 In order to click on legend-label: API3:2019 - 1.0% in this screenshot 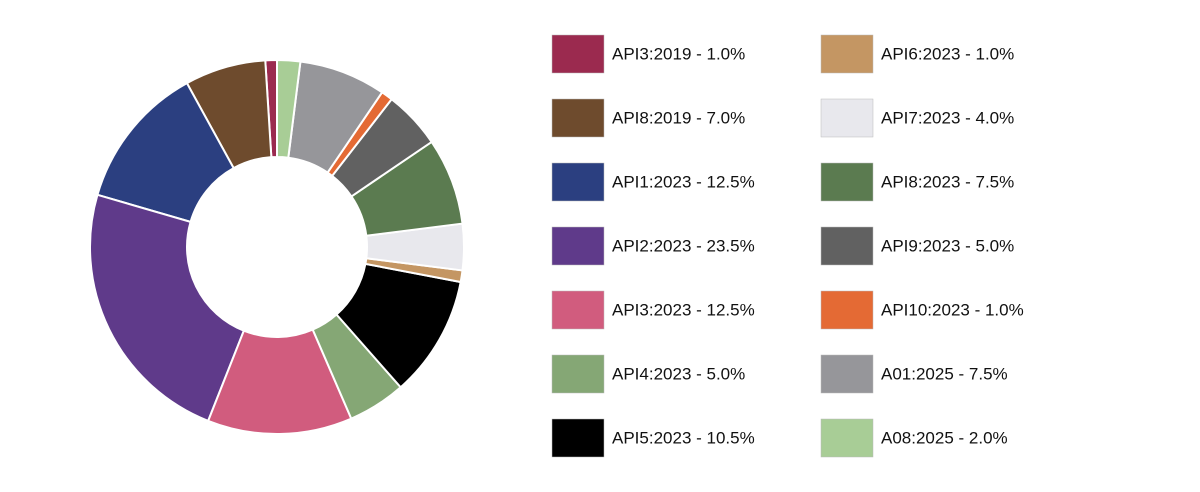, I will do `click(678, 53)`.